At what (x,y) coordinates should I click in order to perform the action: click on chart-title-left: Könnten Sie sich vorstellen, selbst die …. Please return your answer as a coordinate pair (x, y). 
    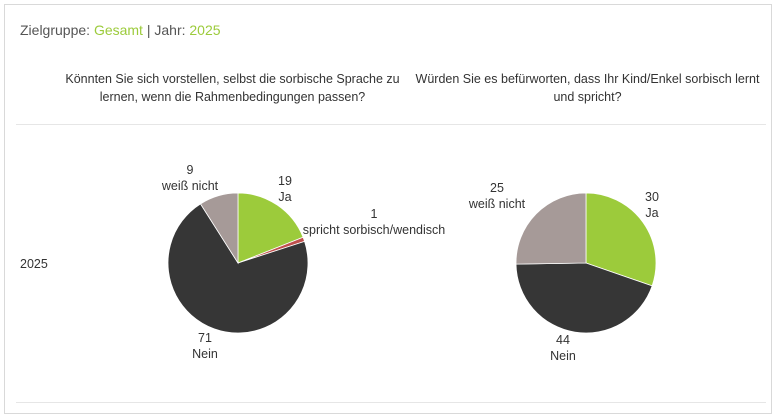
    Looking at the image, I should click on (232, 88).